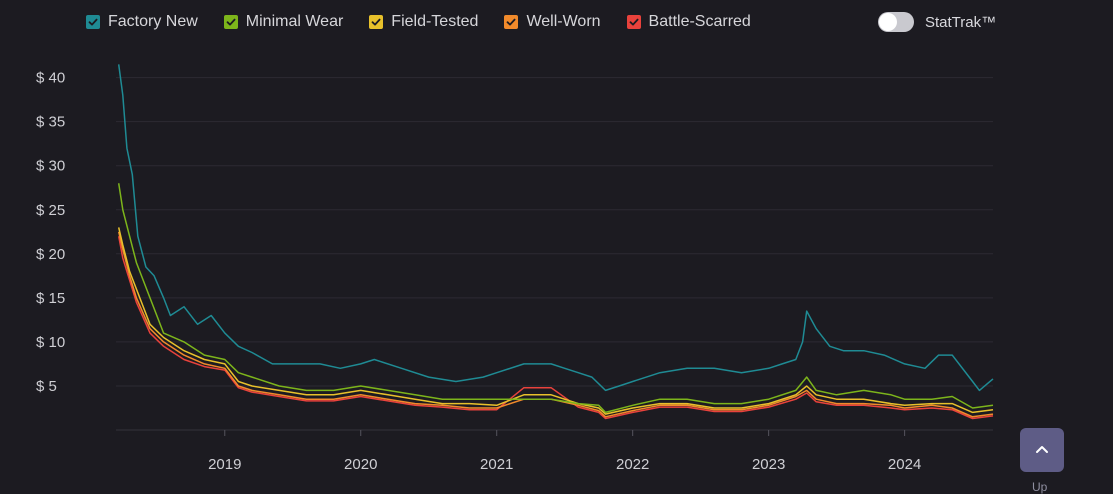  Describe the element at coordinates (435, 21) in the screenshot. I see `legend-label: Field-Tested` at that location.